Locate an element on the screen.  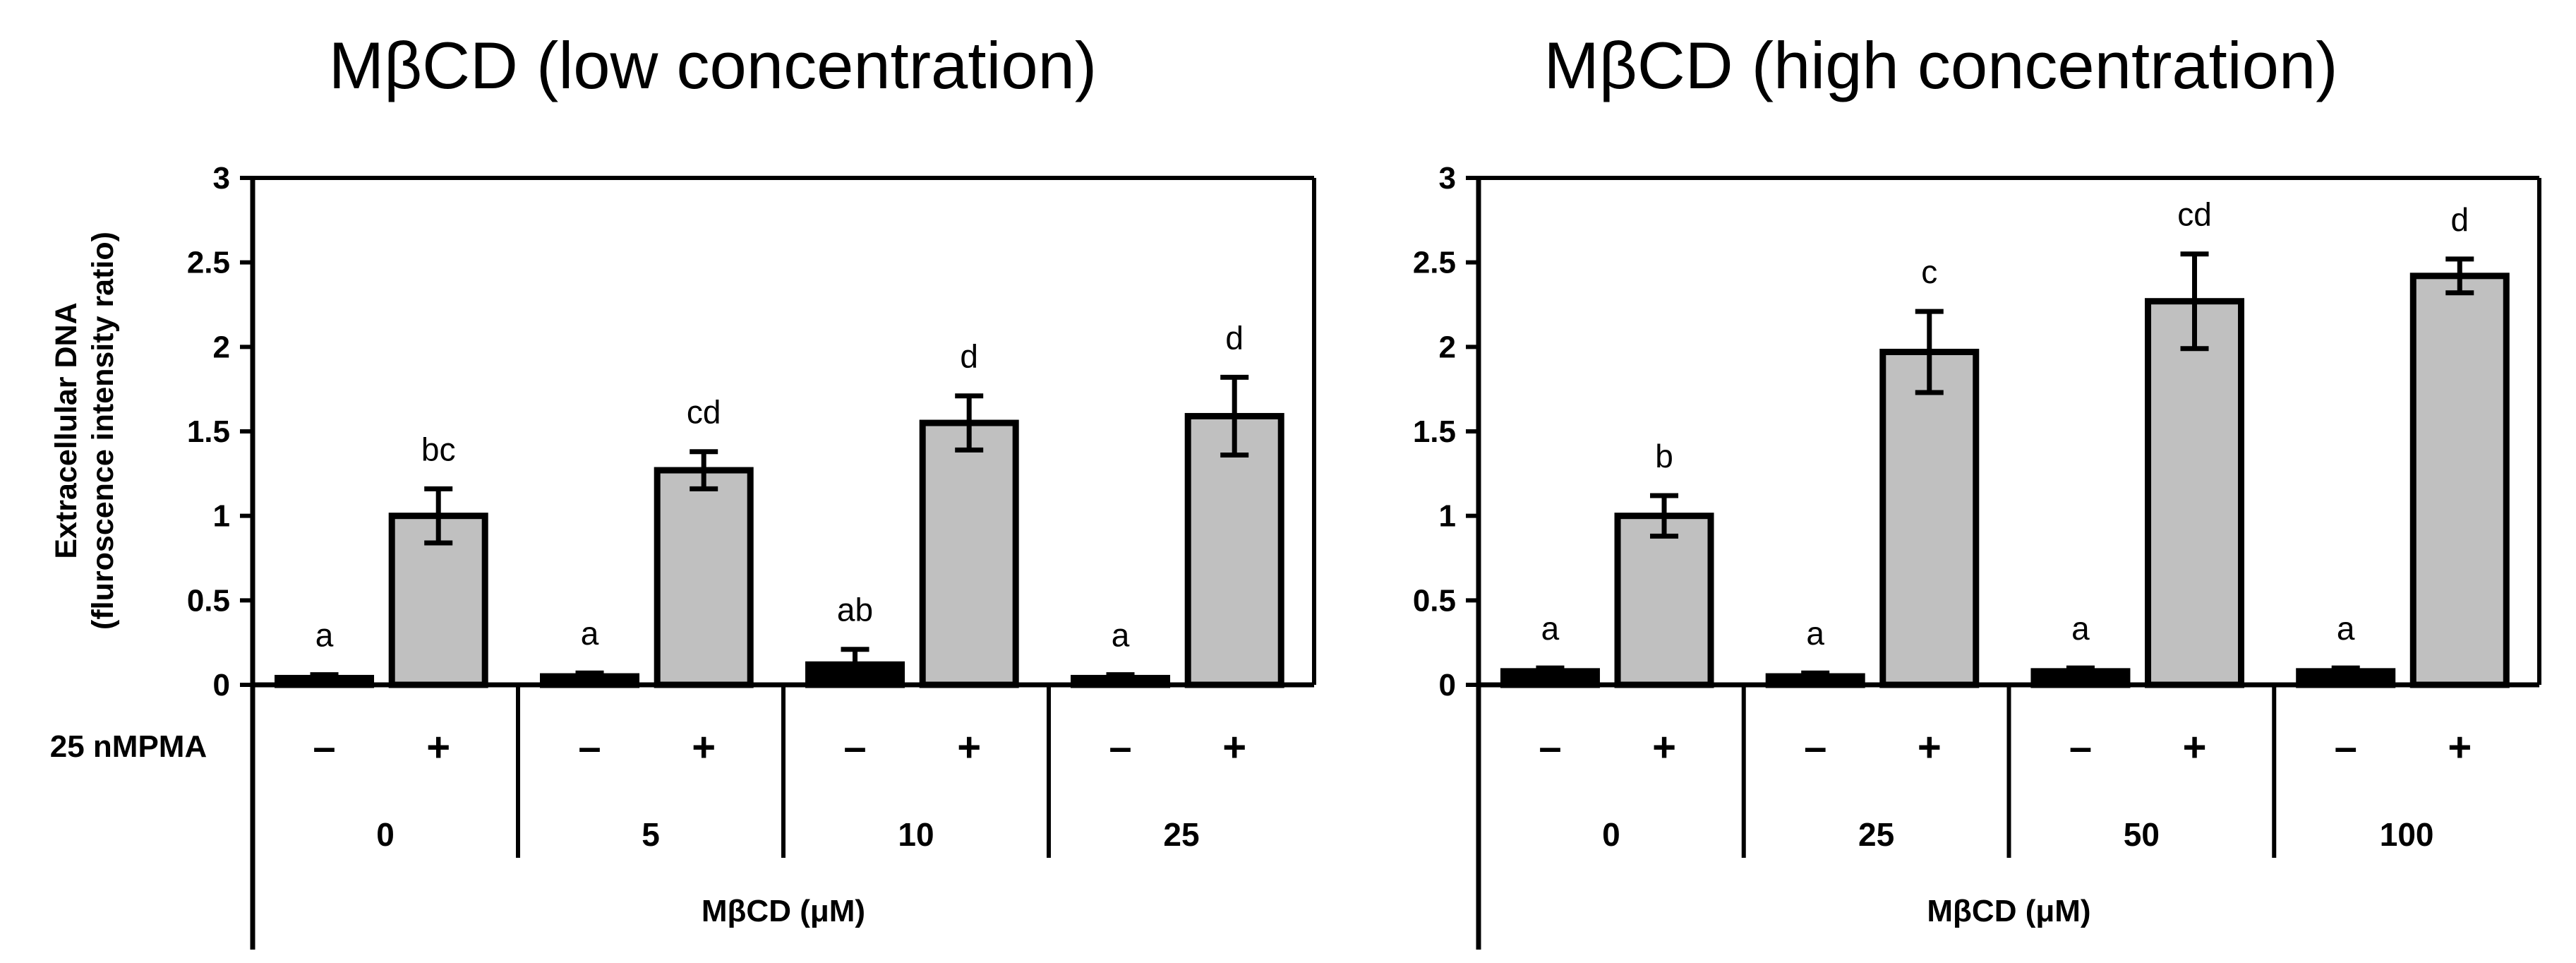
significance-letter: bc is located at coordinates (438, 449).